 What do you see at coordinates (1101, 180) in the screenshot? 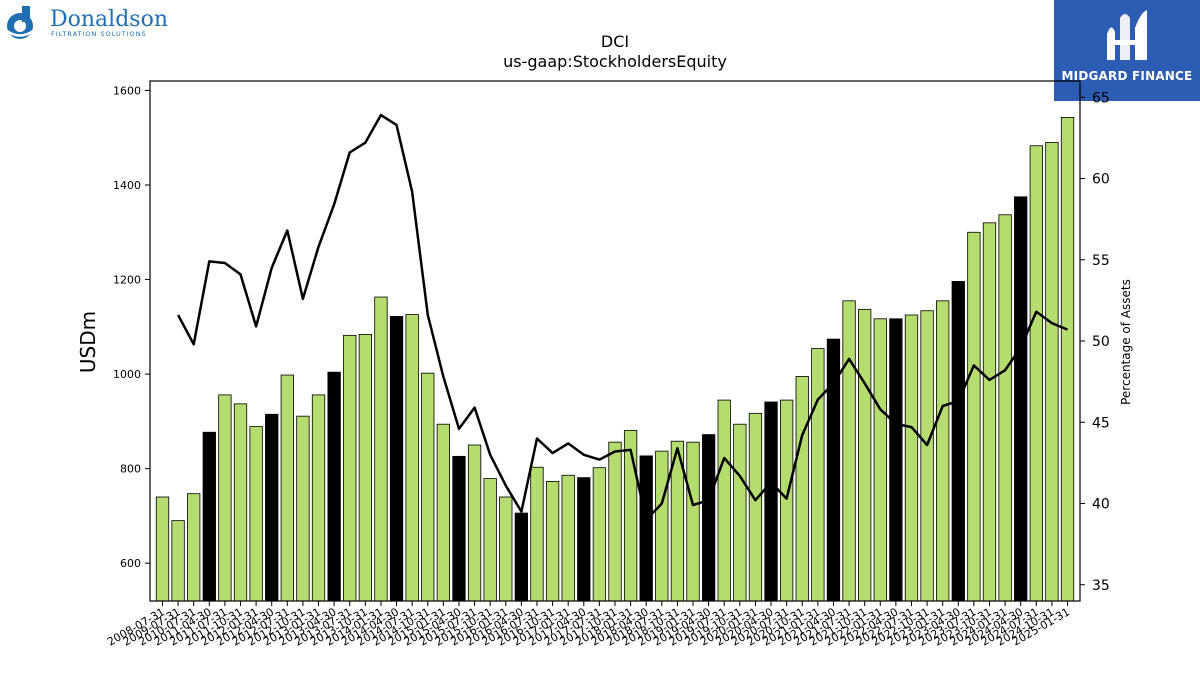
I see `y2-tick-label: 60` at bounding box center [1101, 180].